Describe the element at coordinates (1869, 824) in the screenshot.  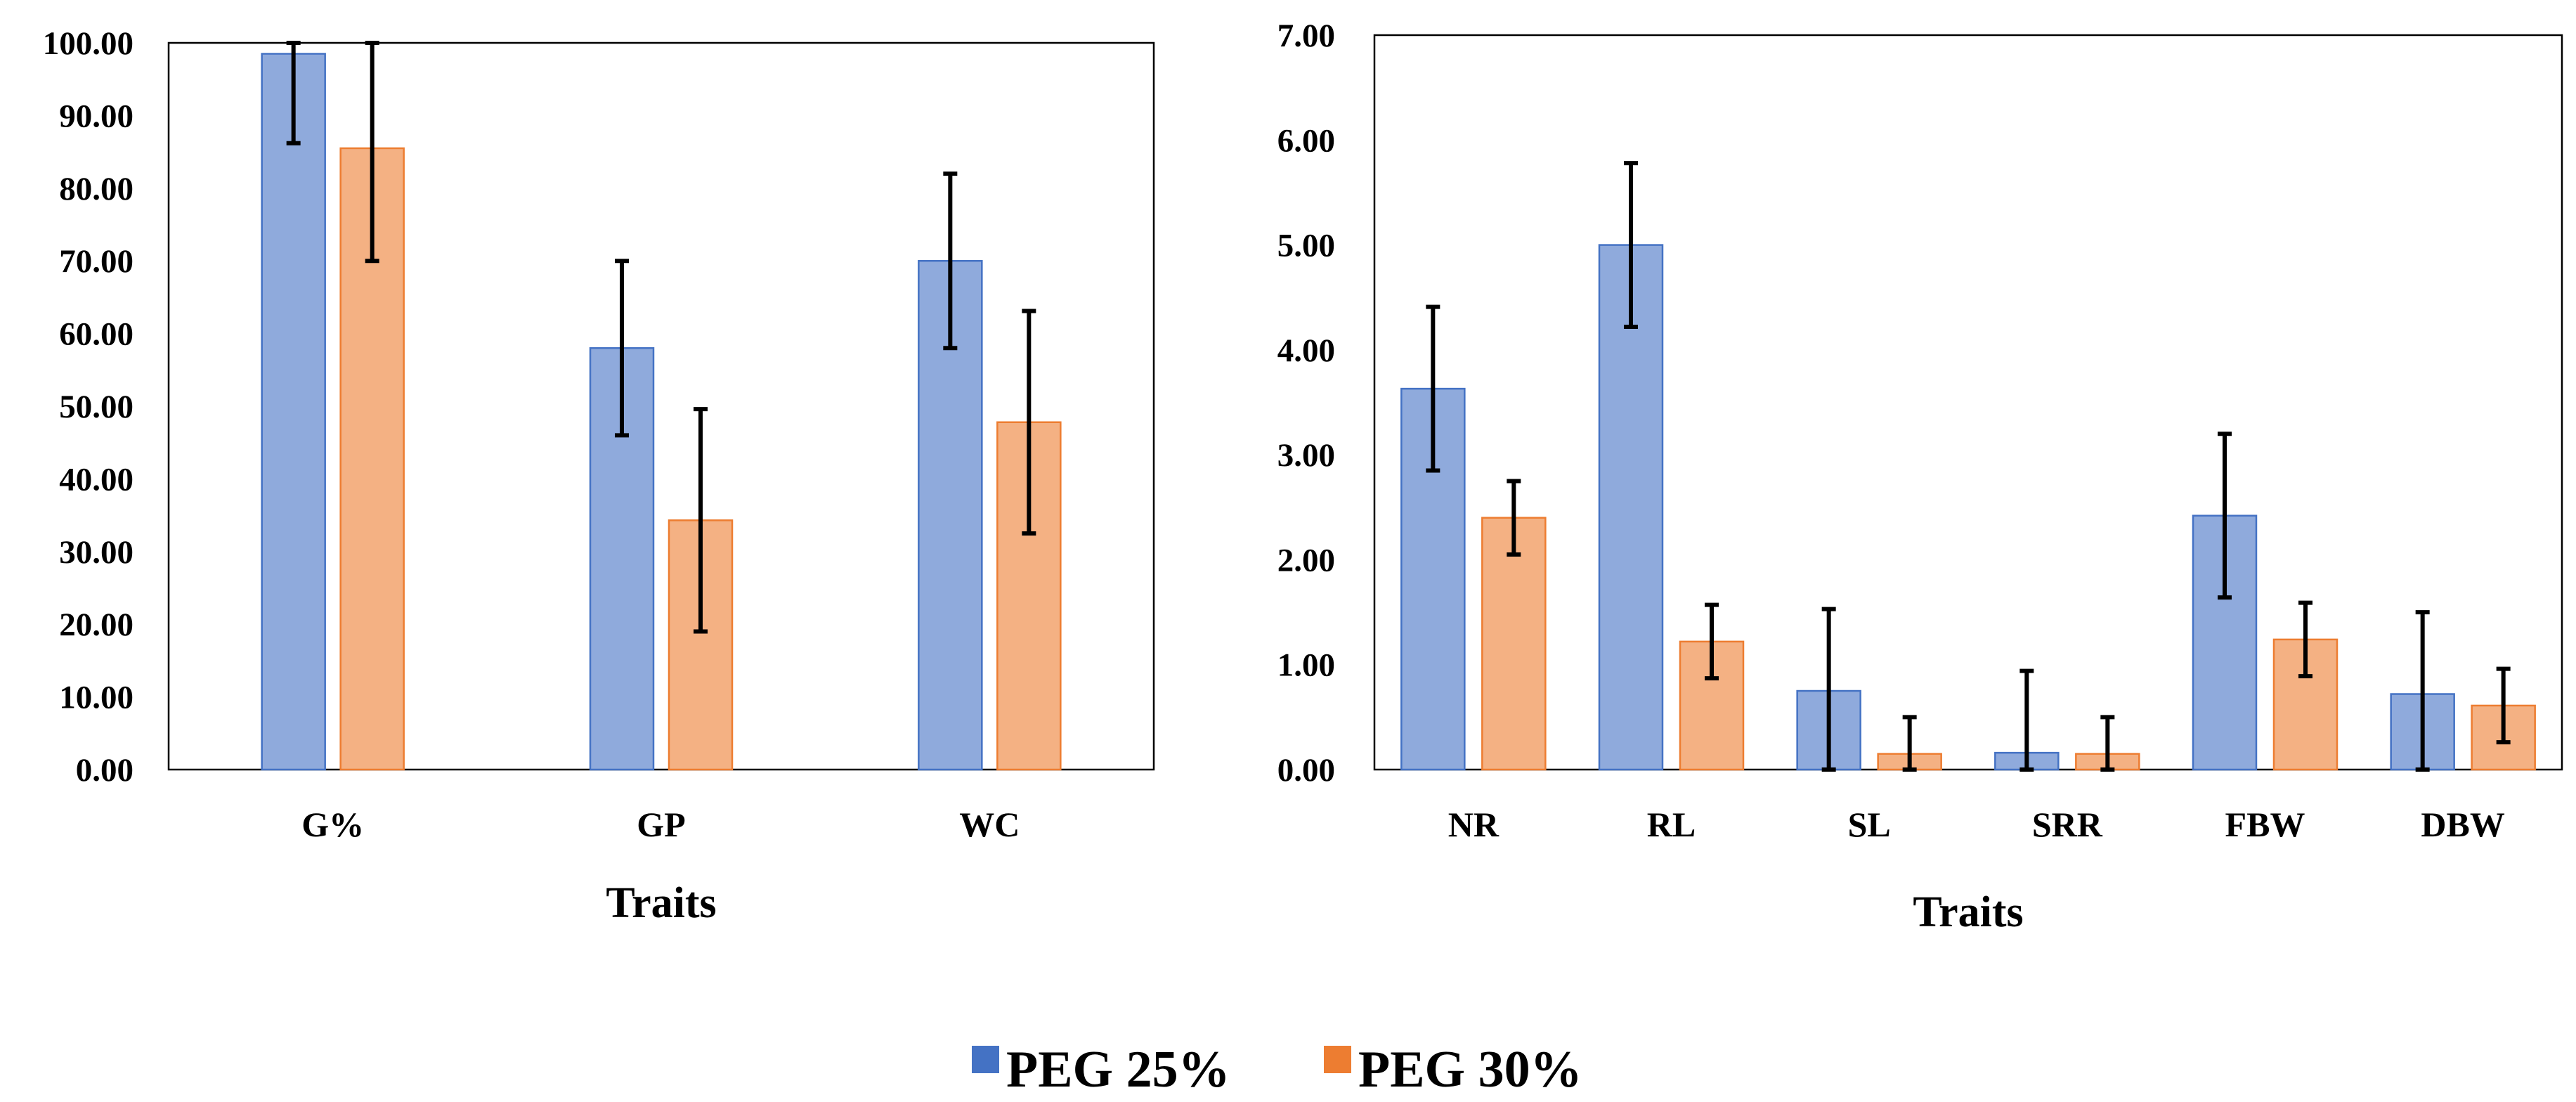
I see `x-category-label: SL` at that location.